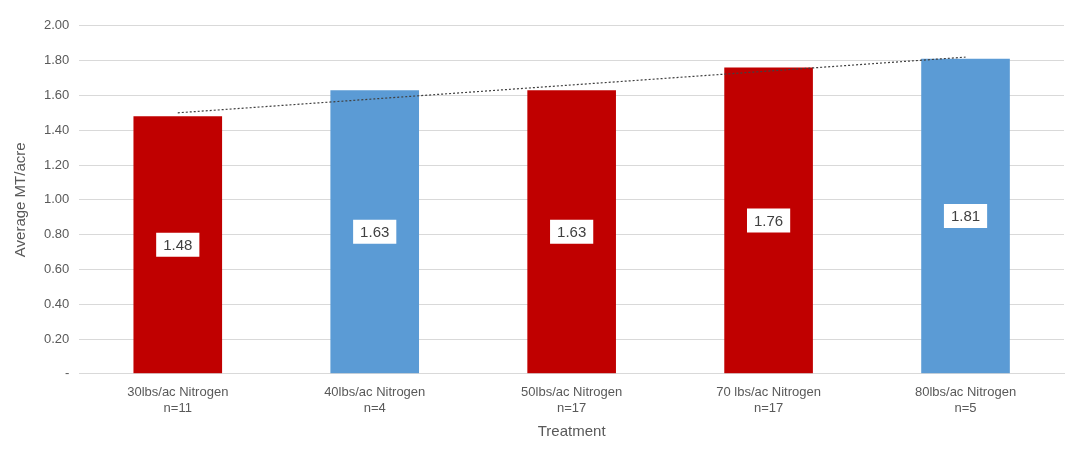  Describe the element at coordinates (375, 399) in the screenshot. I see `x-tick-label: 40lbs/ac Nitrogen n=4` at that location.